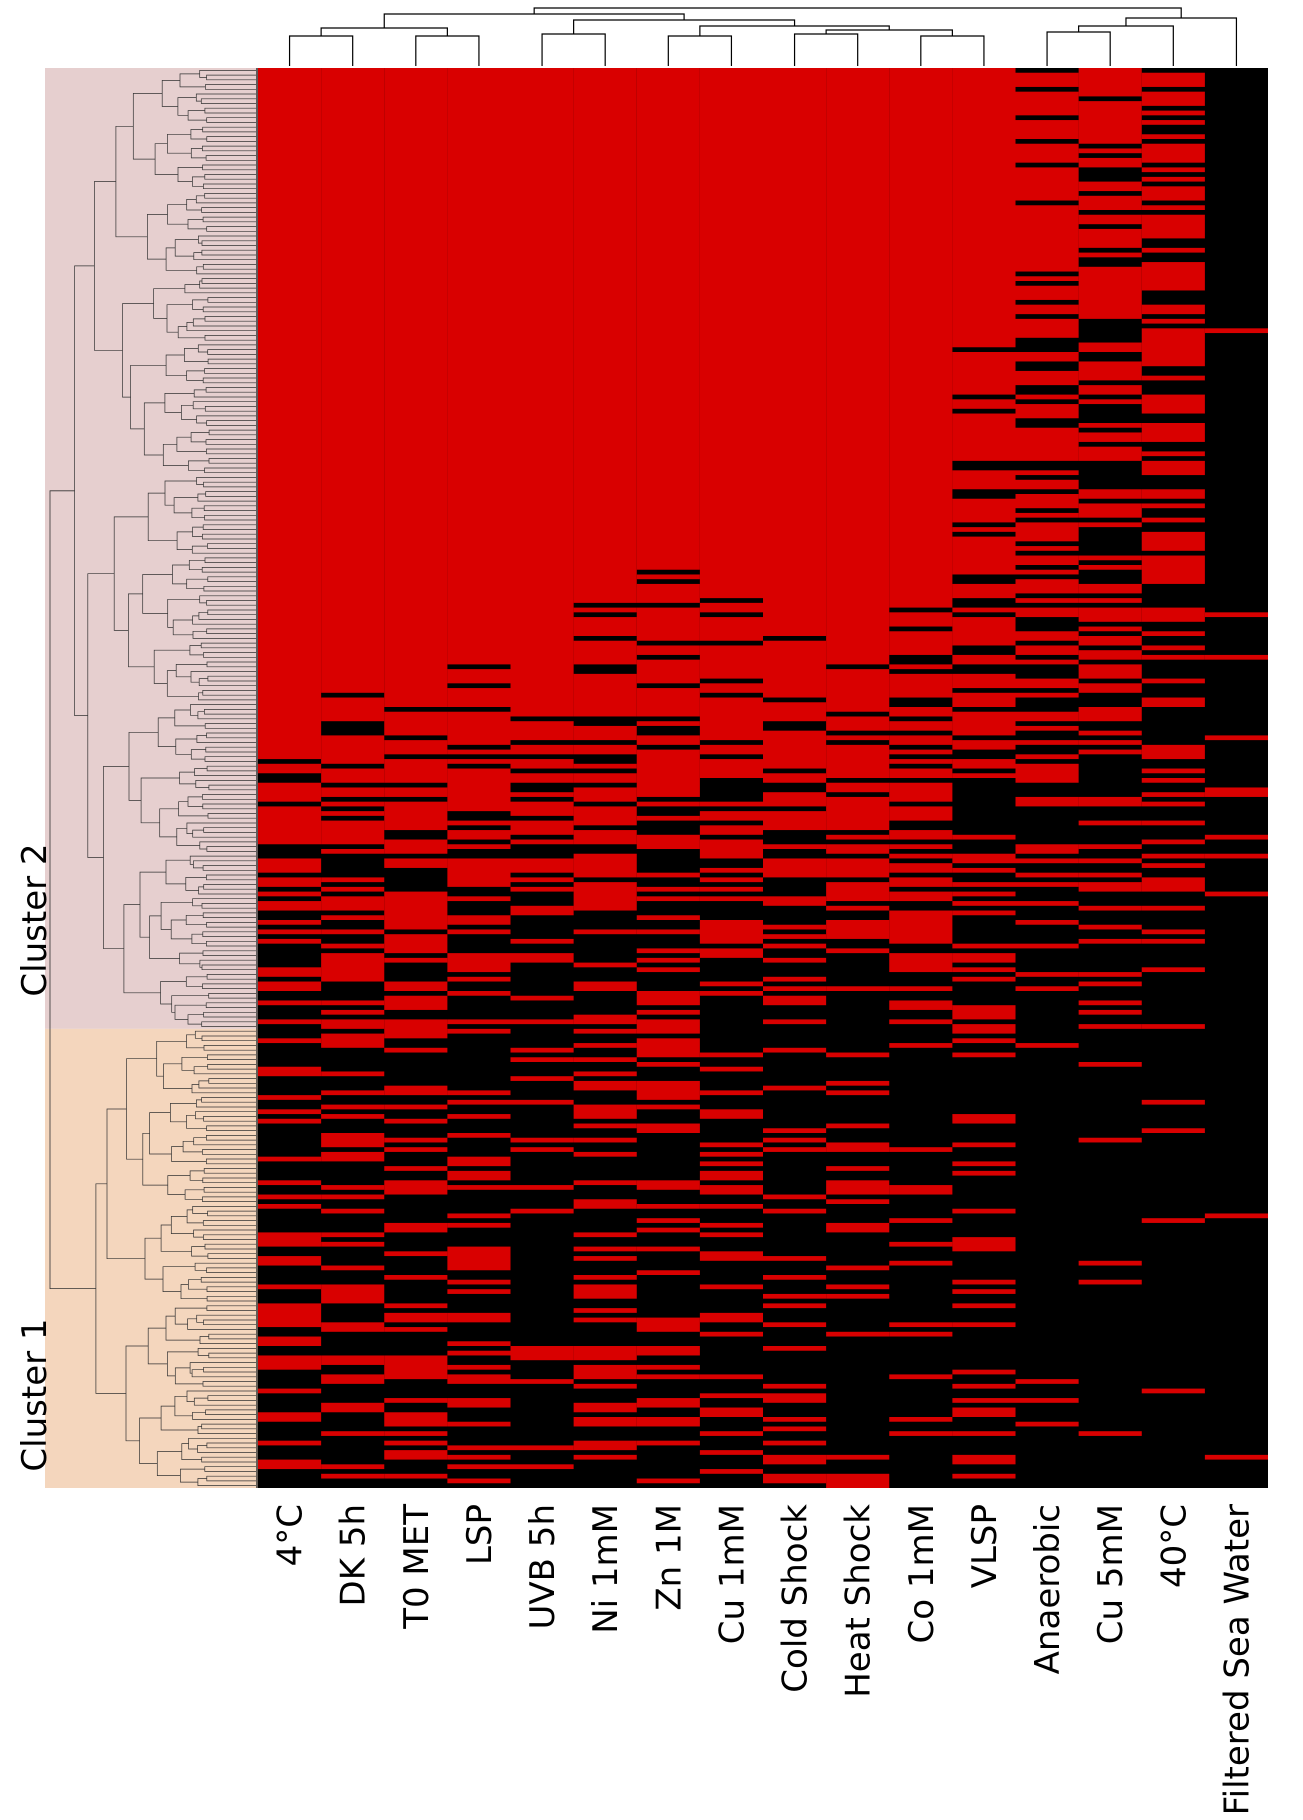 Image resolution: width=1303 pixels, height=1820 pixels. What do you see at coordinates (1174, 1546) in the screenshot?
I see `column-label: 40°C` at bounding box center [1174, 1546].